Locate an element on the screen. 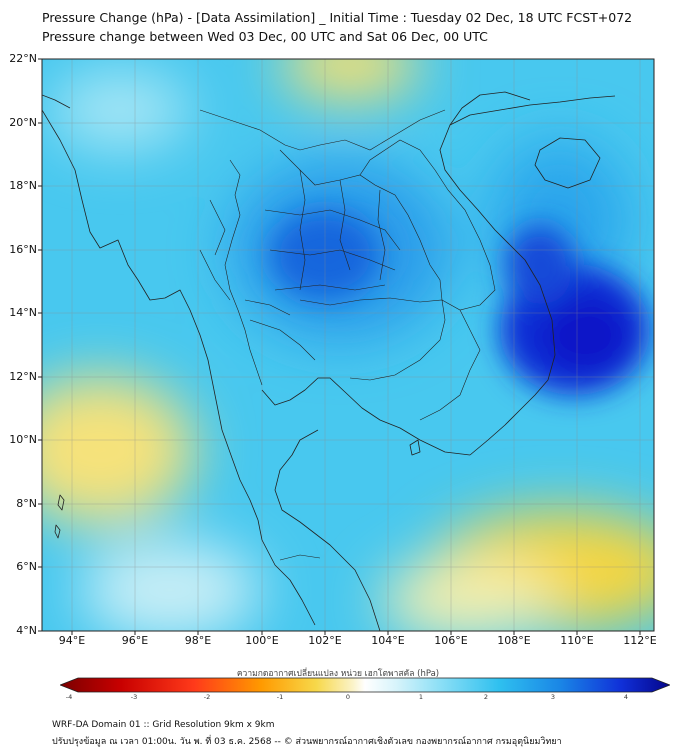 The width and height of the screenshot is (676, 756). lon-label: 108°E is located at coordinates (514, 640).